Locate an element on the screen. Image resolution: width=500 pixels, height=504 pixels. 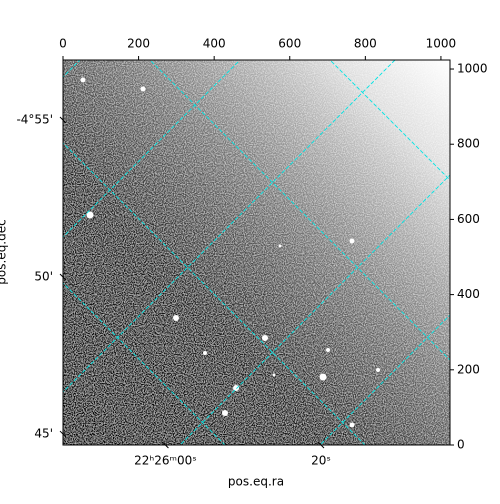
dec-tick-label: 45' is located at coordinates (43, 434).